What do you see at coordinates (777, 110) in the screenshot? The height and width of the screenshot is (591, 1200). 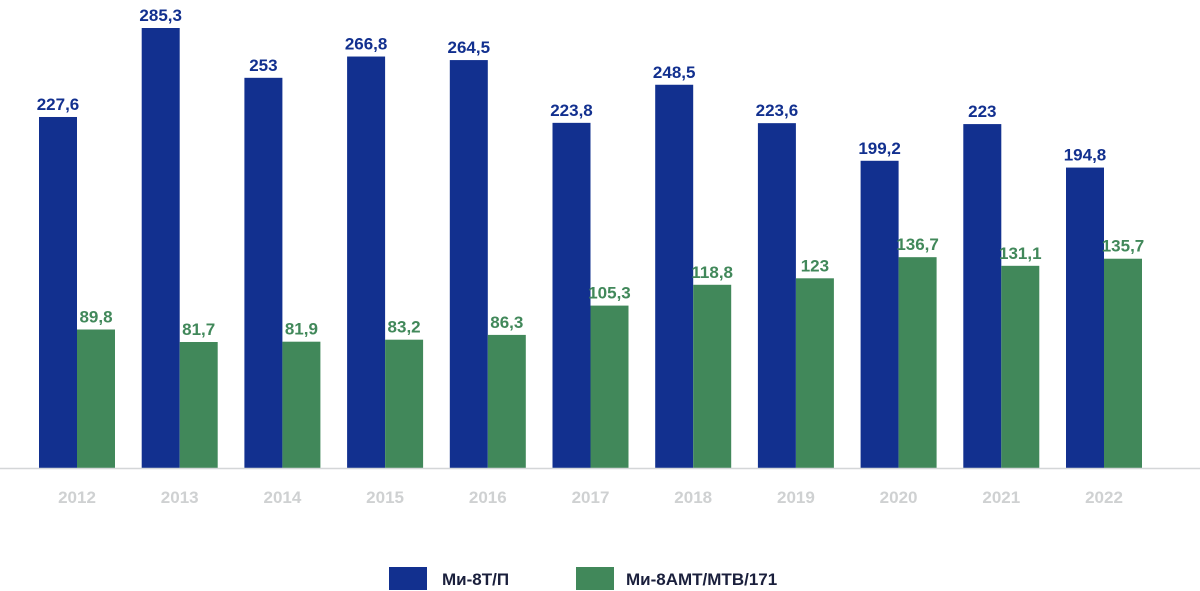 I see `value-label-mi8tp-2019: 223,6` at bounding box center [777, 110].